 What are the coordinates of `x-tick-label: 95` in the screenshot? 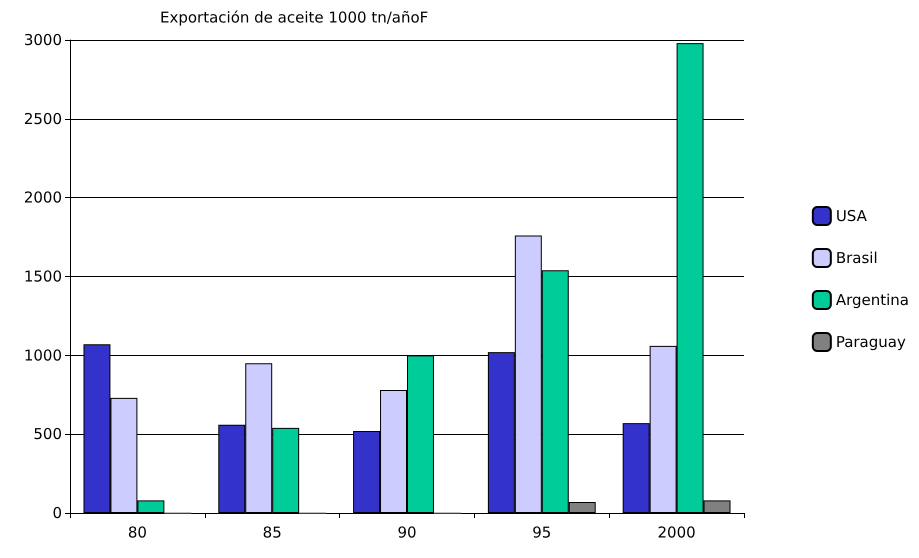 It's located at (542, 533).